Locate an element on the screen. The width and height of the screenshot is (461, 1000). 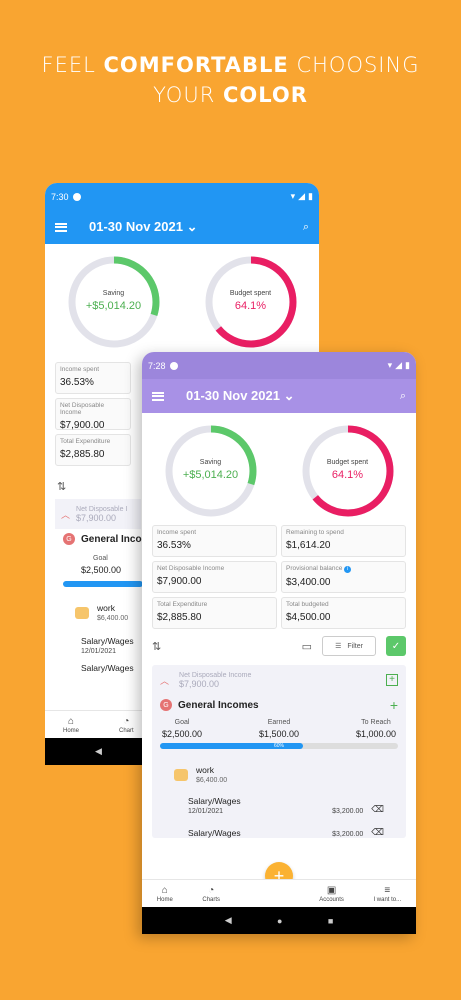
add-income-button: + is located at coordinates (393, 705).